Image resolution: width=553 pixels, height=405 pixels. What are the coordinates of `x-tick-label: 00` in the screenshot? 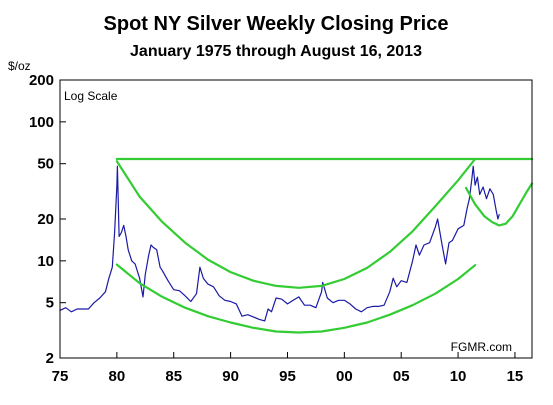 It's located at (344, 376).